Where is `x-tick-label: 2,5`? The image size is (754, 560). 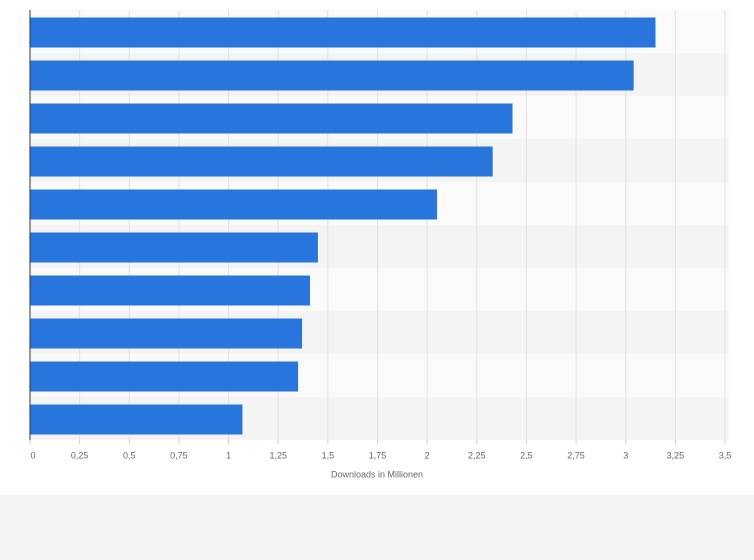
x-tick-label: 2,5 is located at coordinates (526, 455).